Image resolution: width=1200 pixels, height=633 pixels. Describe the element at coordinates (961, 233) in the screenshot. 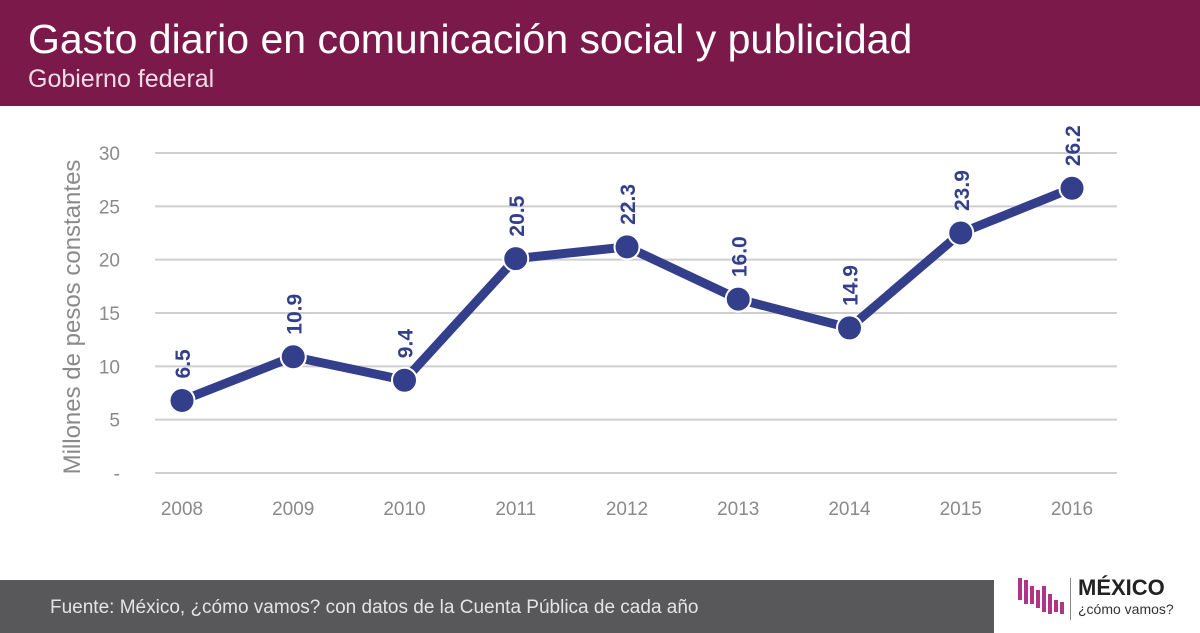

I see `data-point-2015` at that location.